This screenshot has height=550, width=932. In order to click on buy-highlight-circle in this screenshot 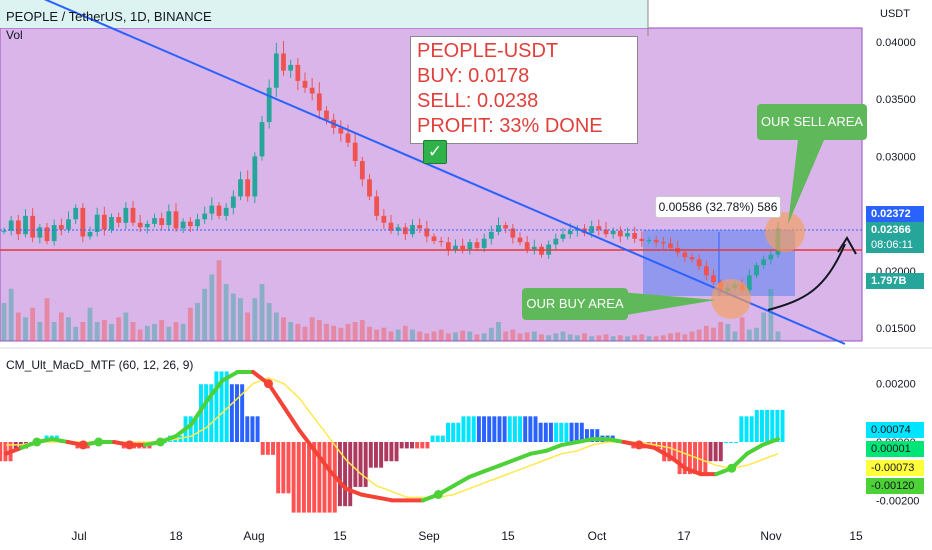, I will do `click(731, 299)`.